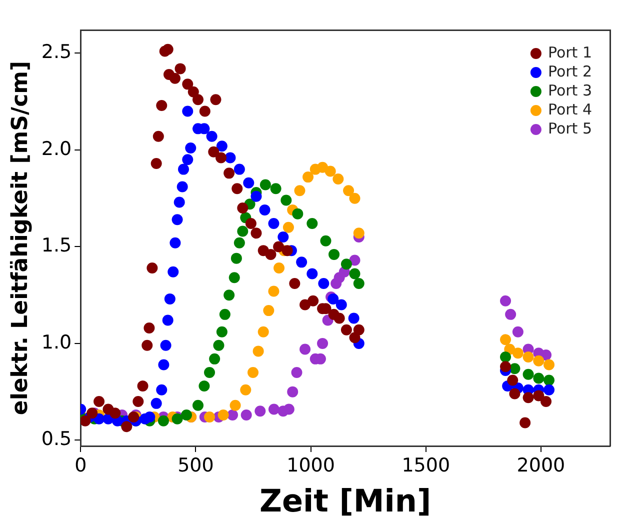  Describe the element at coordinates (56, 342) in the screenshot. I see `y-tick-label: 1.0` at that location.